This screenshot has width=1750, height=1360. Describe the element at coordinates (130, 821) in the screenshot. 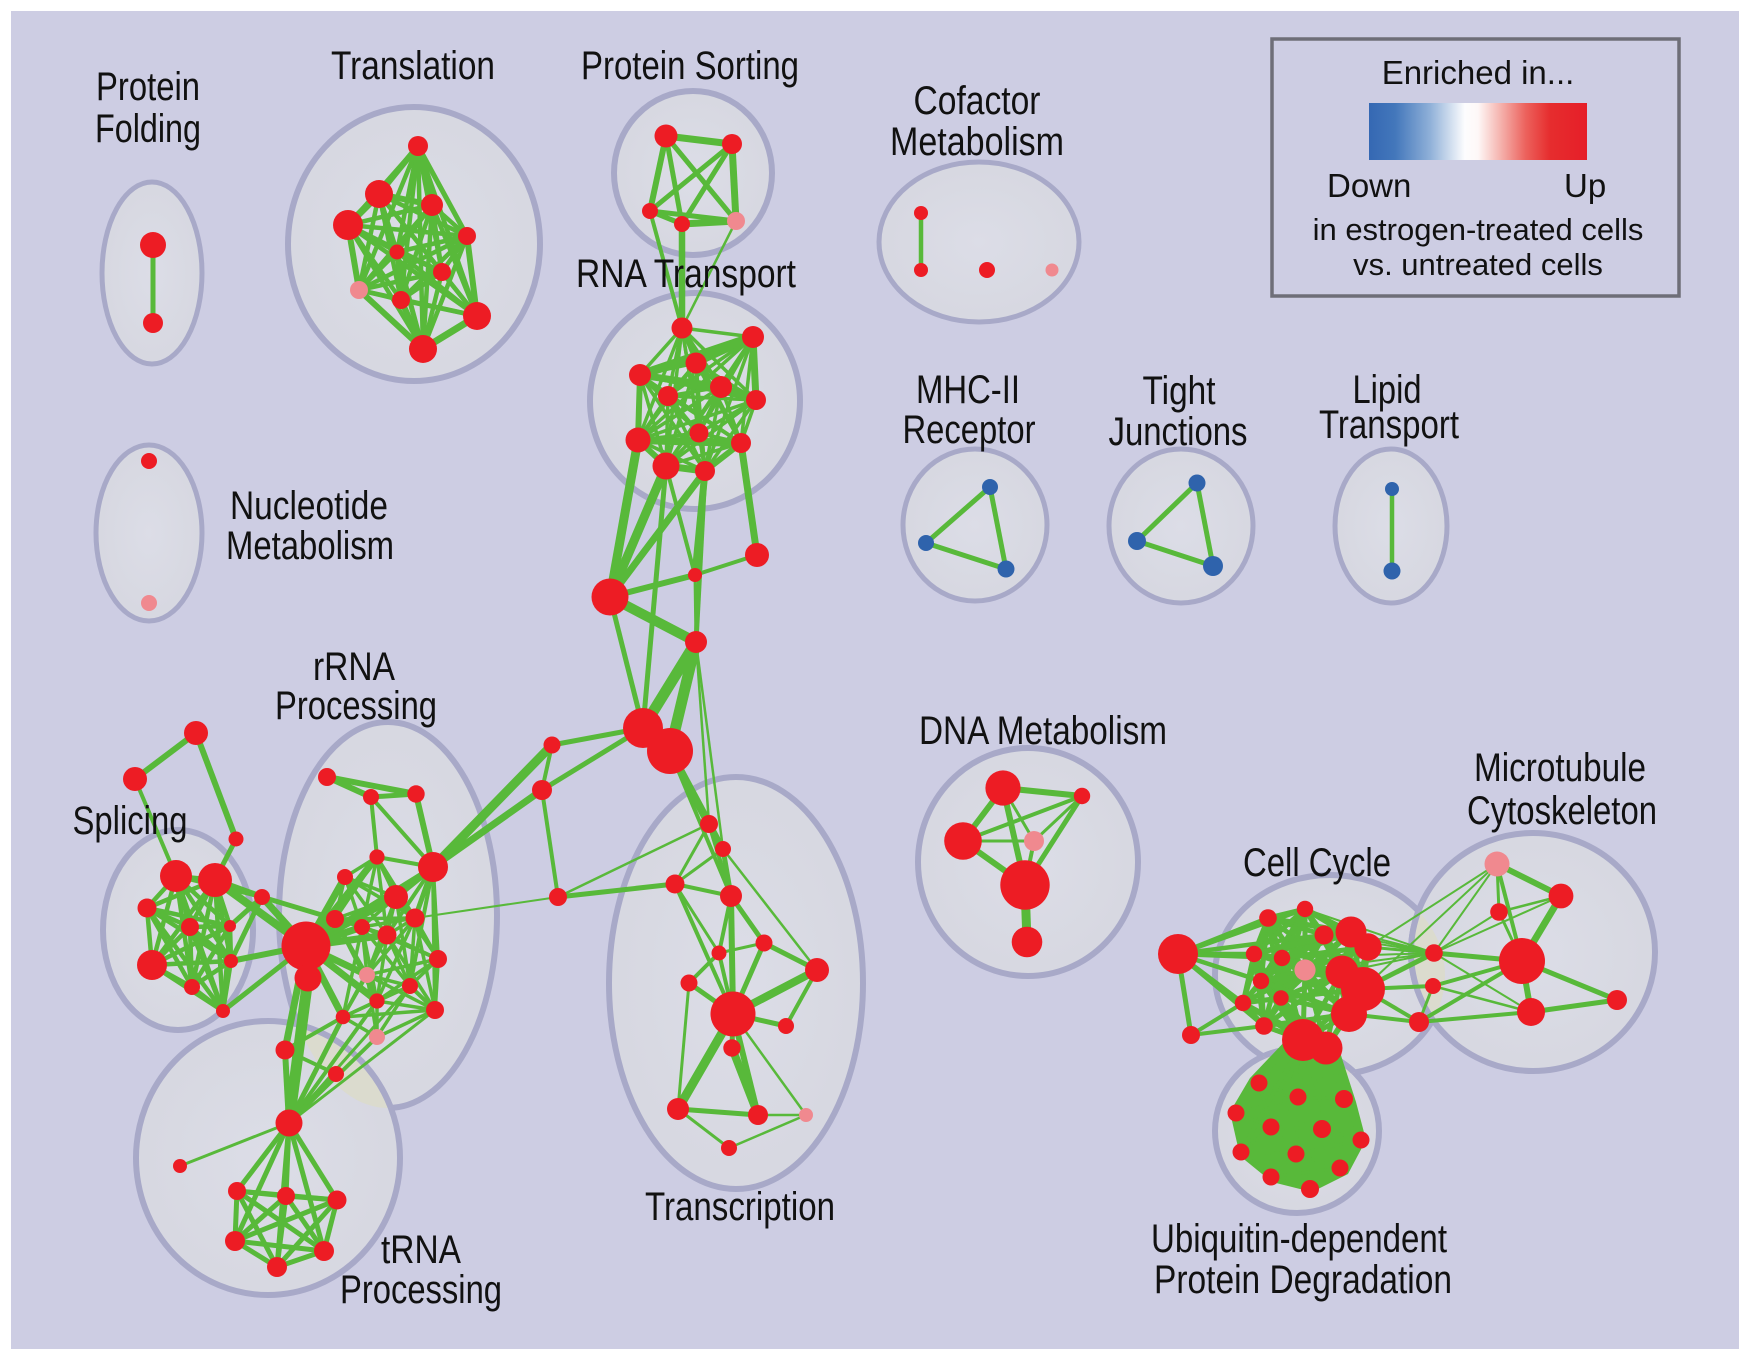

I see `svg-text: Splicing` at that location.